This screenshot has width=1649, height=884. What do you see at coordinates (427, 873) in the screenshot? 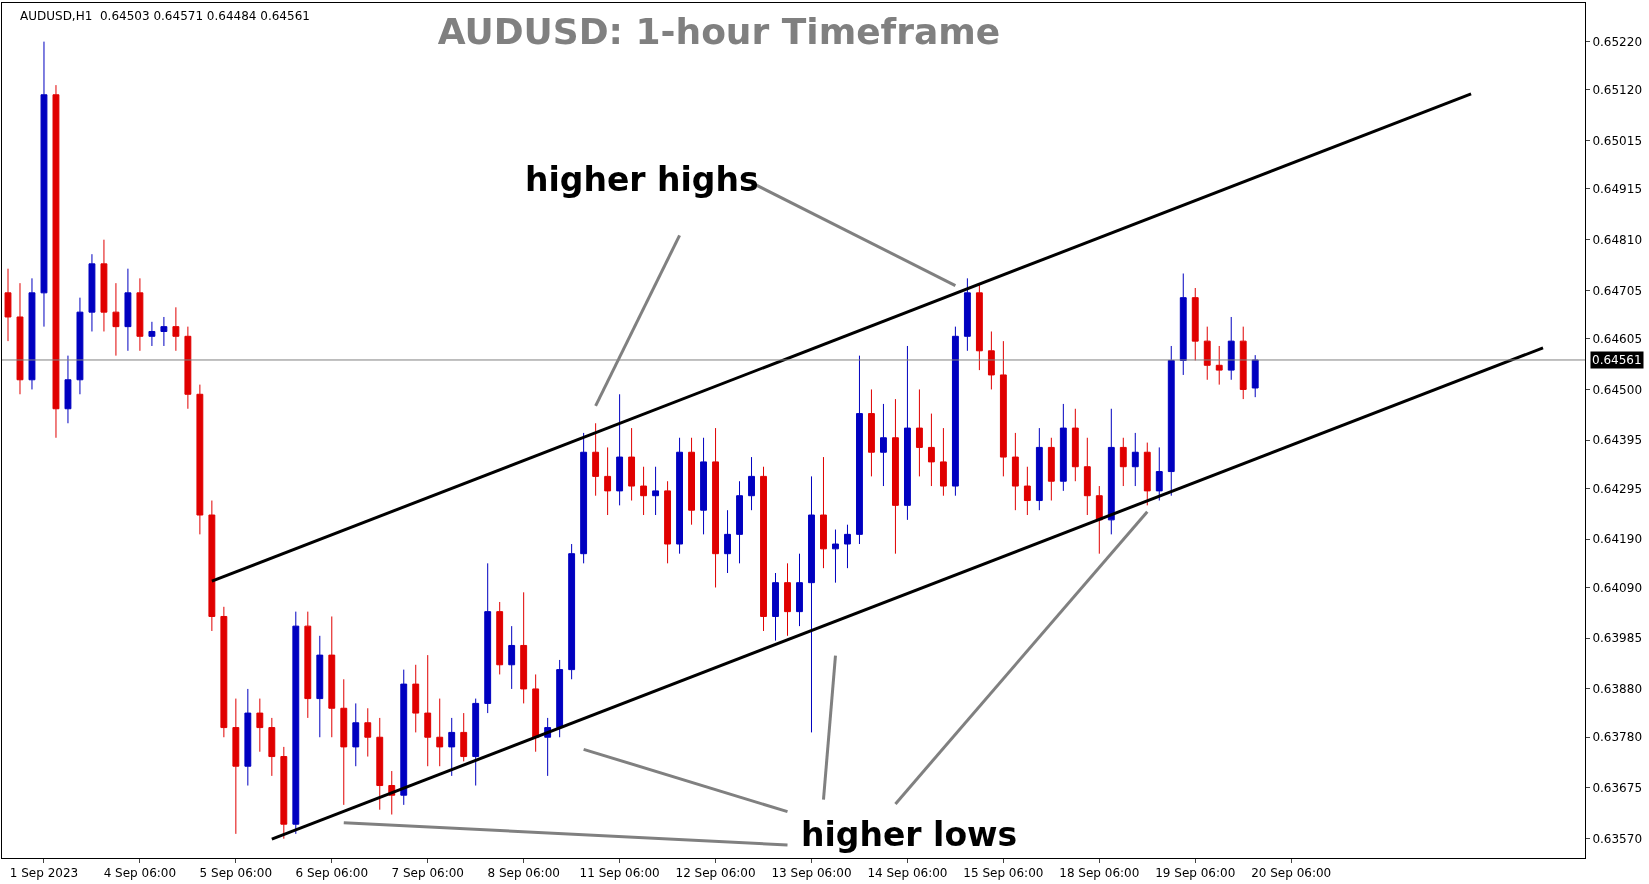
I see `x-tick-label: 7 Sep 06:00` at bounding box center [427, 873].